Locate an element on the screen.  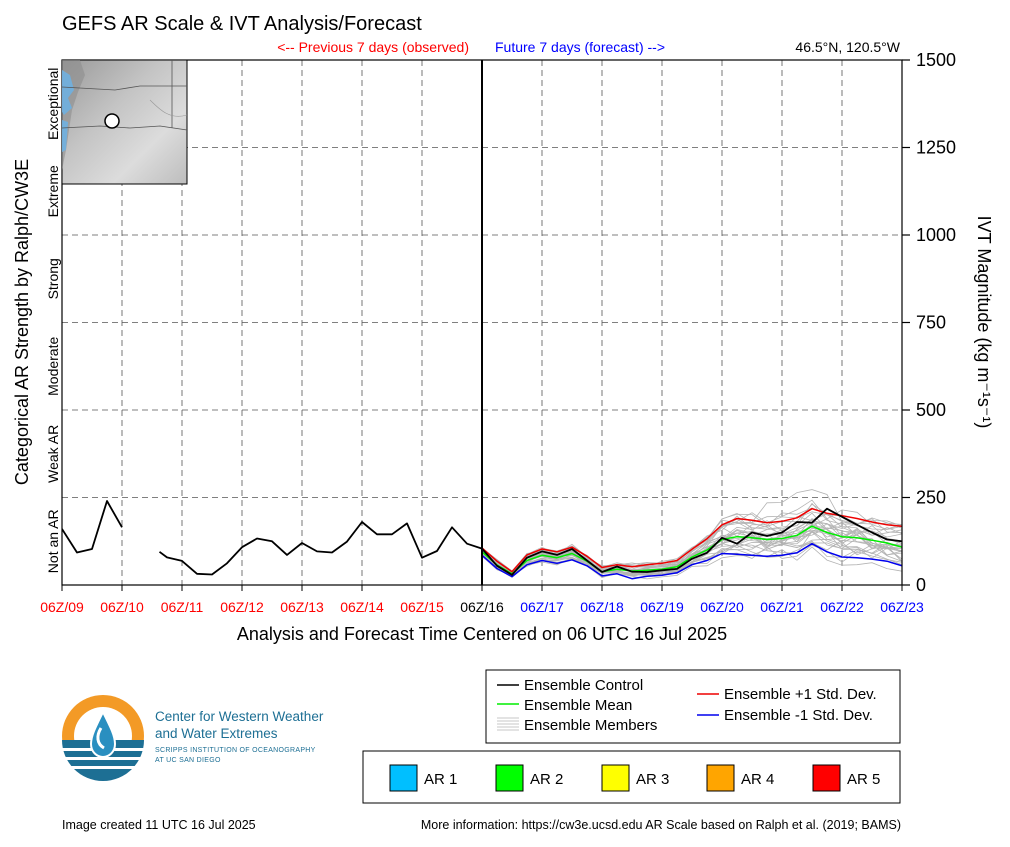
category-label: Weak AR is located at coordinates (53, 454).